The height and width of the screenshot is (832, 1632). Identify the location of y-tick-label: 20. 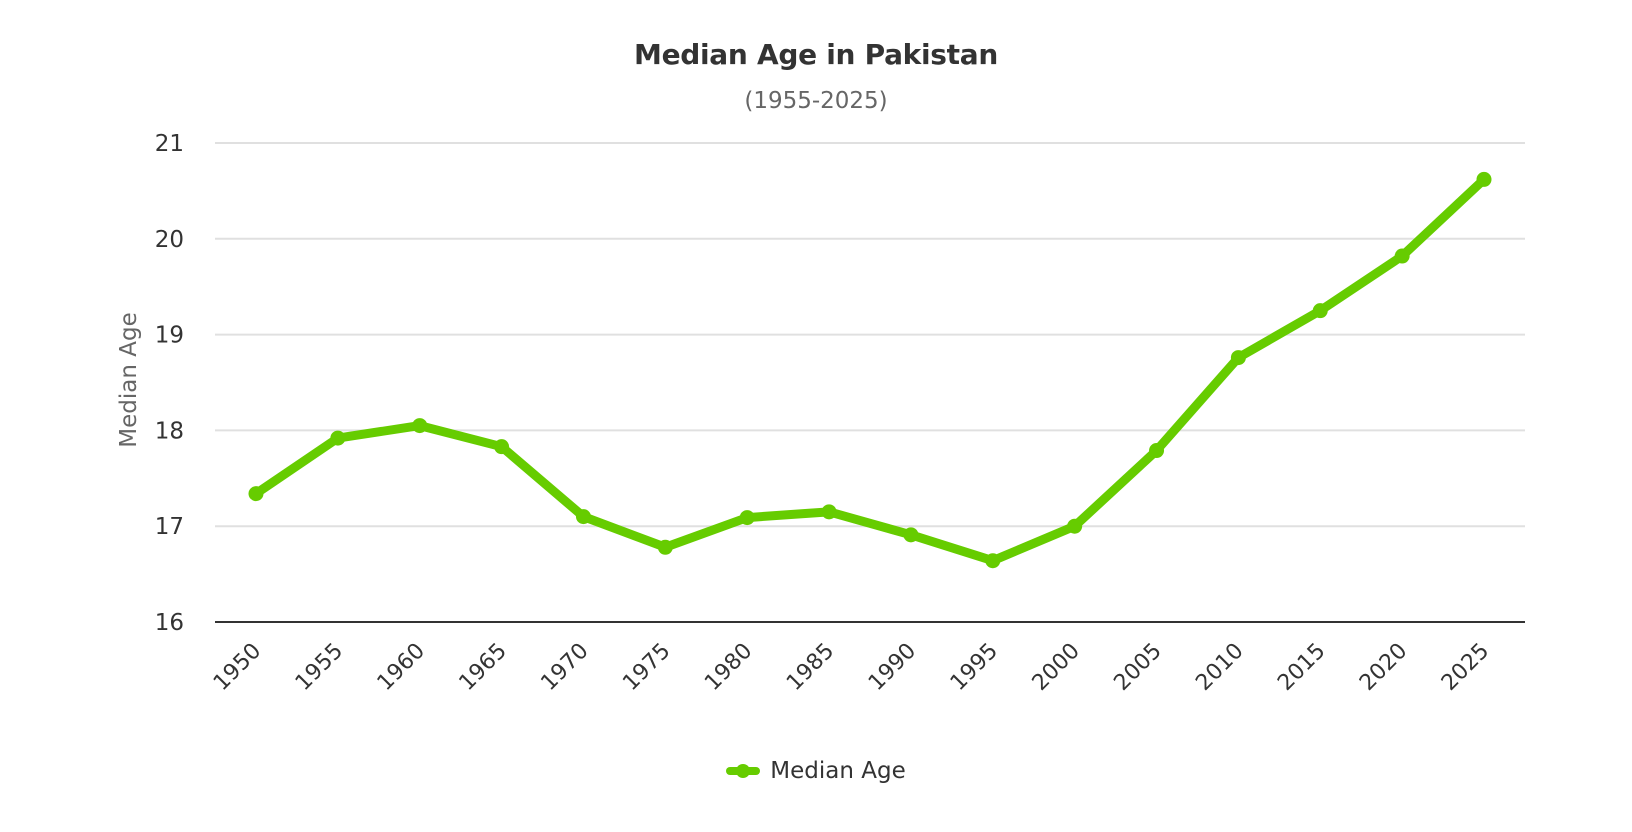
(169, 240).